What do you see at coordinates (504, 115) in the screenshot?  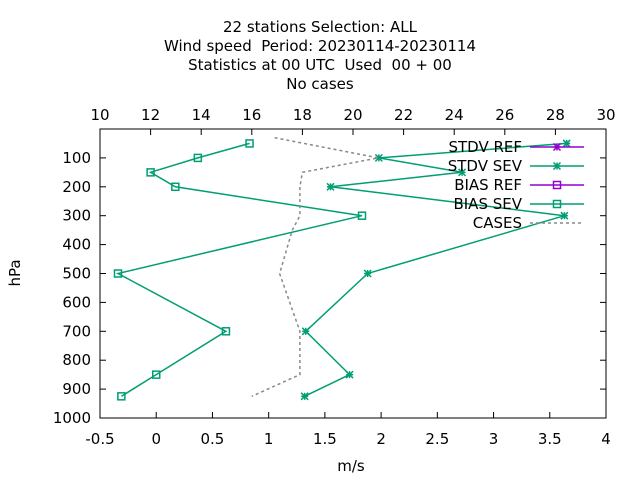 I see `x-top-tick-label: 26` at bounding box center [504, 115].